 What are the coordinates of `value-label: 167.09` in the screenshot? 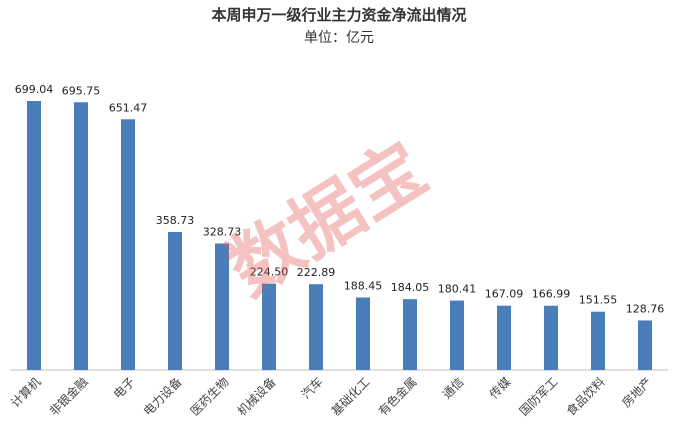 It's located at (504, 294).